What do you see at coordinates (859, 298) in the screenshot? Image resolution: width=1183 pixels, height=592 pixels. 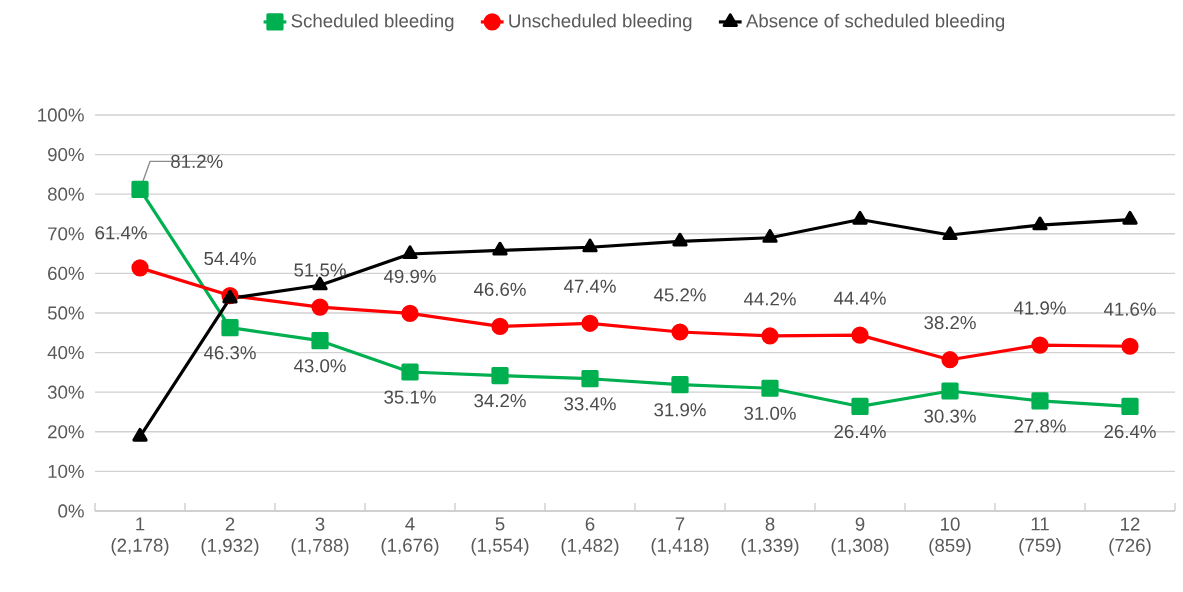 I see `data-label: 44.4%` at bounding box center [859, 298].